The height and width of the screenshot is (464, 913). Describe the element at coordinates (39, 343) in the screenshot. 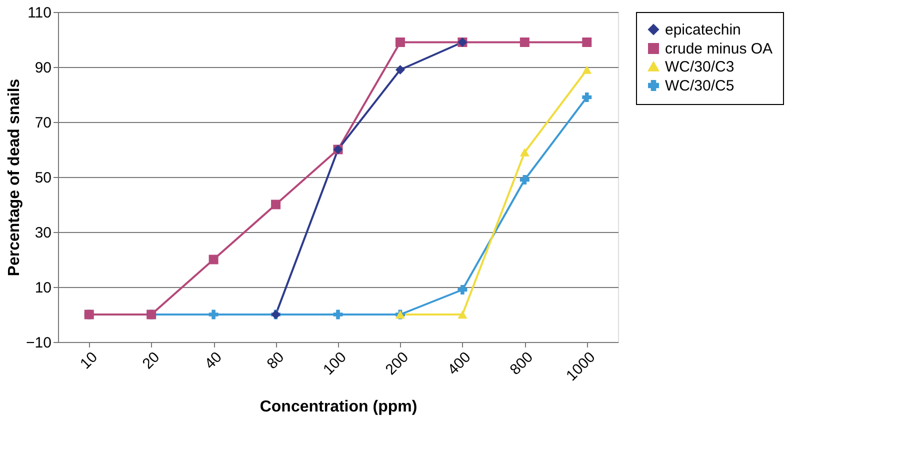

I see `y-tick-label: −10` at that location.